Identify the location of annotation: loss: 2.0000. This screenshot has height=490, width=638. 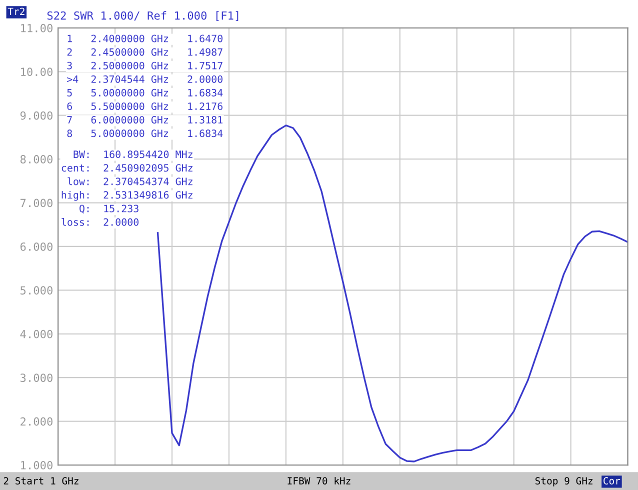
(100, 222).